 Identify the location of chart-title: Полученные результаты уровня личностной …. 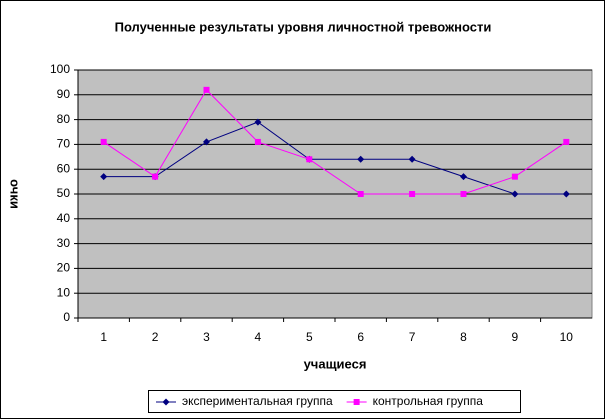
(303, 26).